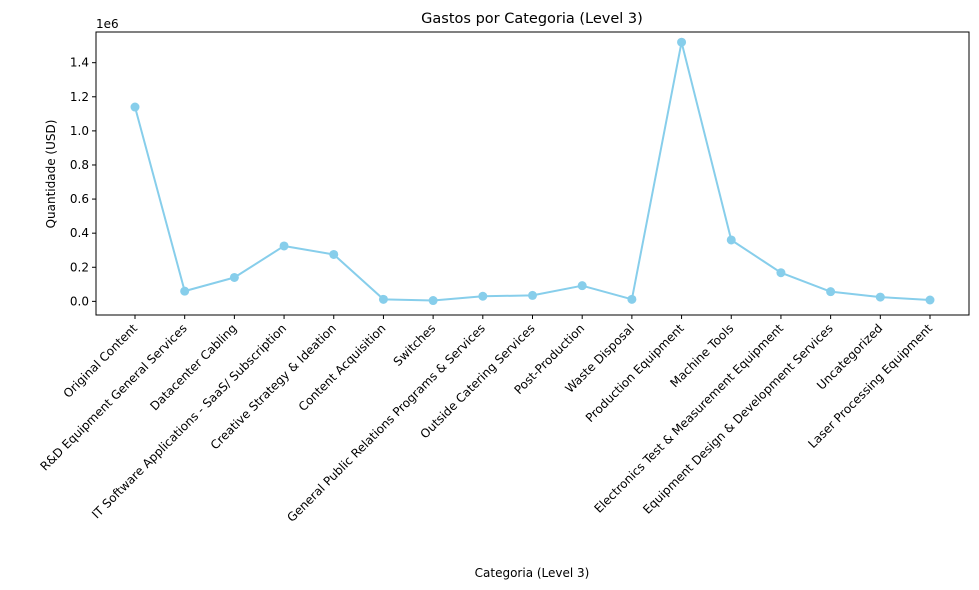 Image resolution: width=979 pixels, height=590 pixels. Describe the element at coordinates (79, 267) in the screenshot. I see `y-tick-label: 0.2` at that location.